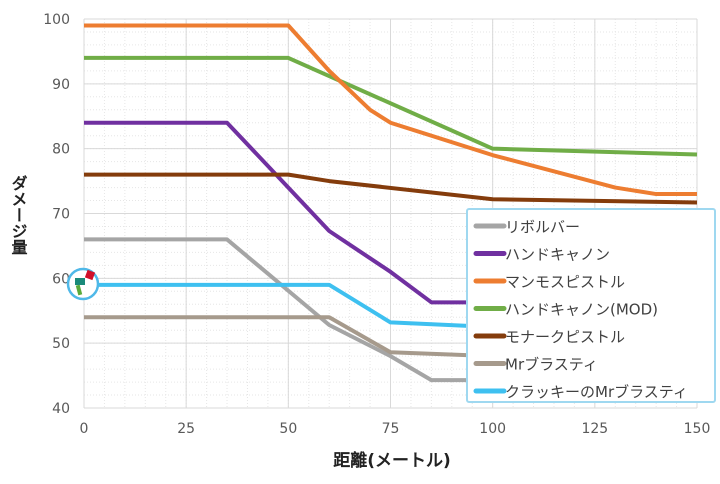 Image resolution: width=720 pixels, height=484 pixels. What do you see at coordinates (186, 429) in the screenshot?
I see `x-tick-label: 25` at bounding box center [186, 429].